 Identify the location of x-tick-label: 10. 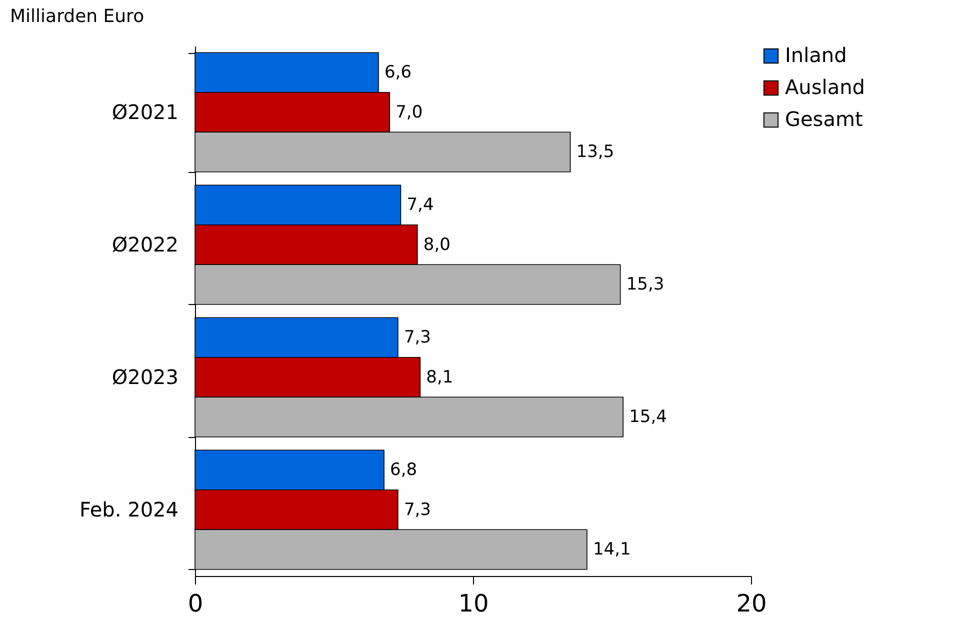
(473, 604).